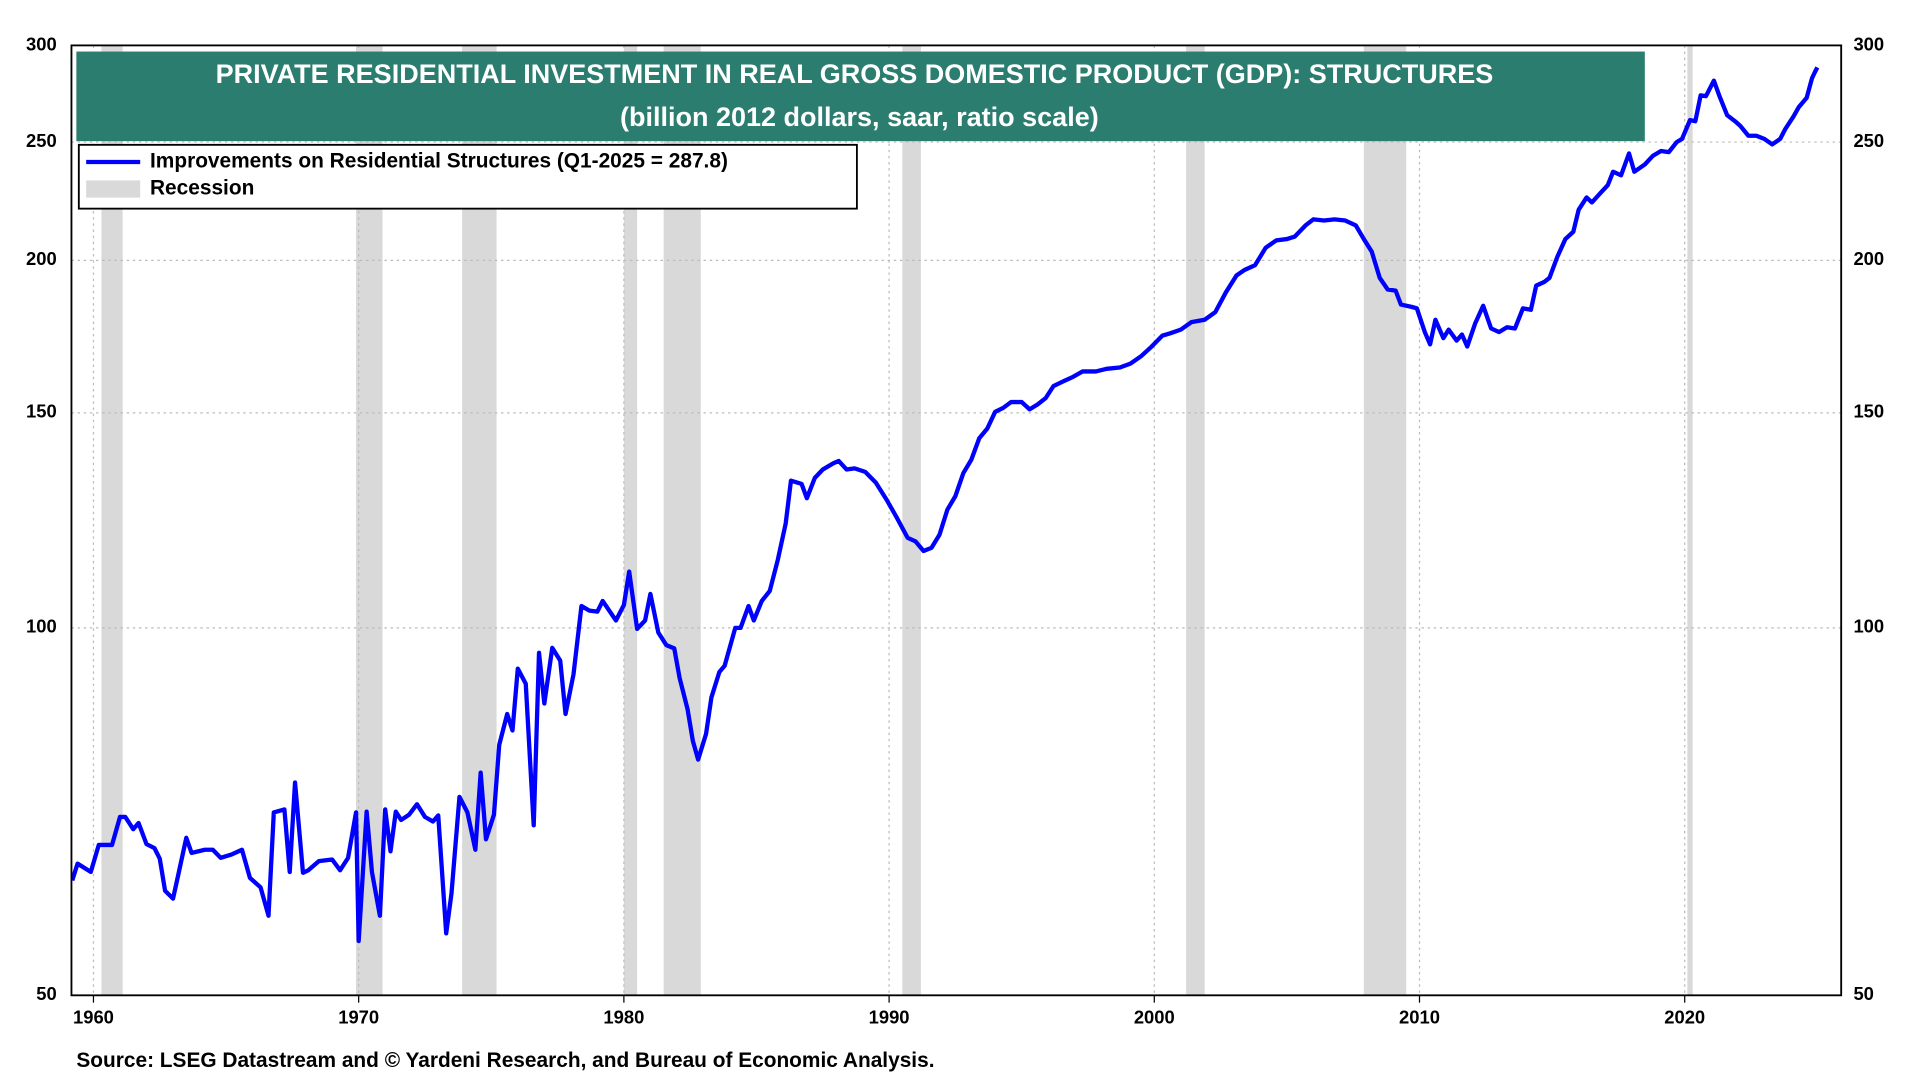 The image size is (1920, 1080). What do you see at coordinates (41, 140) in the screenshot?
I see `y-tick-label: 250` at bounding box center [41, 140].